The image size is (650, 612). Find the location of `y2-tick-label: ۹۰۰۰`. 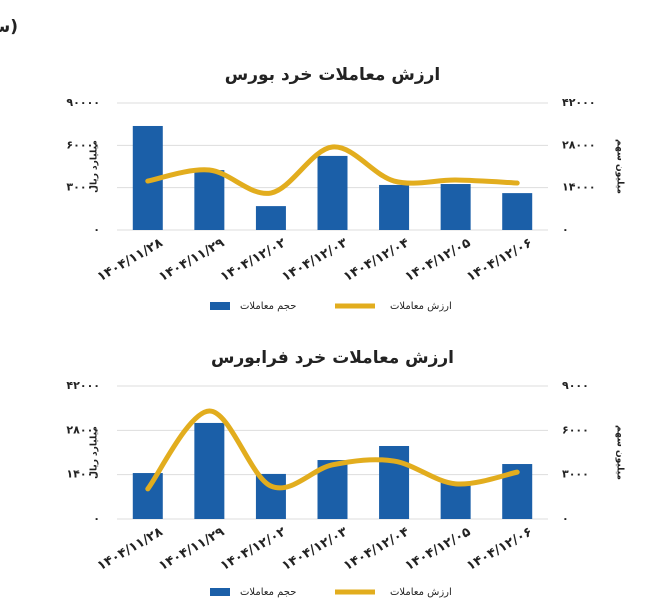

y2-tick-label: ۹۰۰۰ is located at coordinates (575, 385).